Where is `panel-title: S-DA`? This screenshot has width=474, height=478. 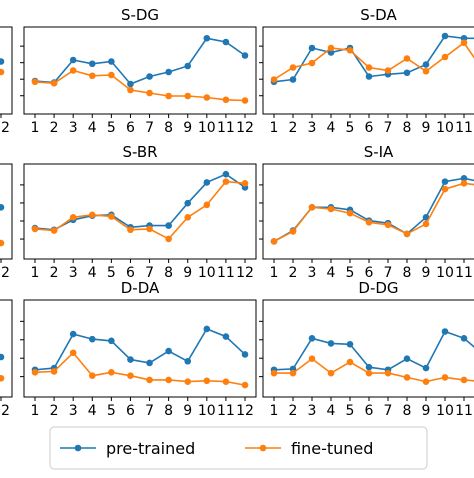
panel-title: S-DA is located at coordinates (378, 15).